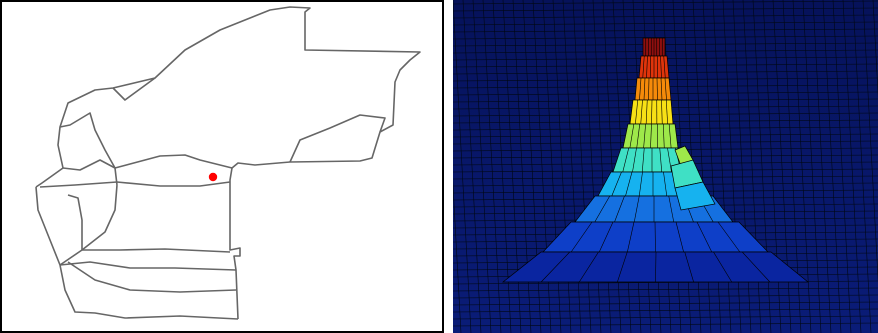 The width and height of the screenshot is (878, 333). Describe the element at coordinates (213, 177) in the screenshot. I see `location-marker-icon` at that location.